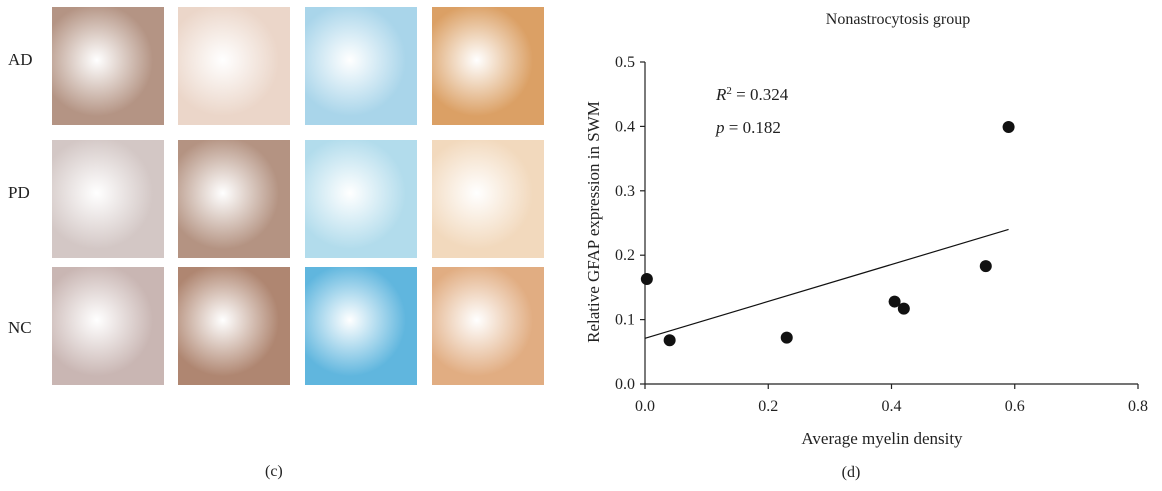 The height and width of the screenshot is (491, 1162). What do you see at coordinates (892, 406) in the screenshot?
I see `x-tick-label: 0.4` at bounding box center [892, 406].